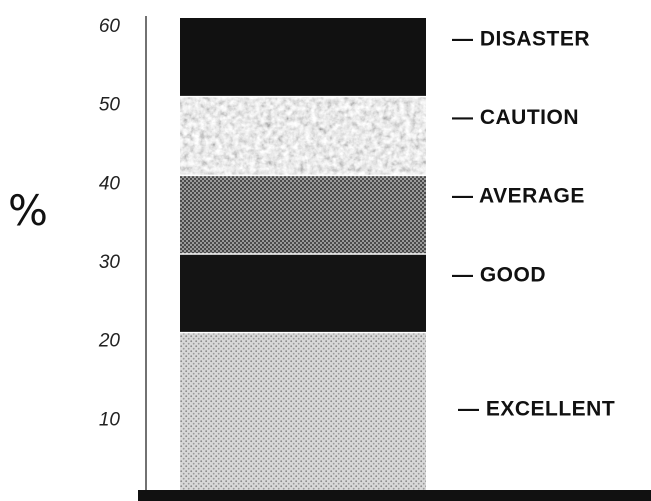 This screenshot has height=501, width=651. I want to click on y-tick-label: 40, so click(110, 183).